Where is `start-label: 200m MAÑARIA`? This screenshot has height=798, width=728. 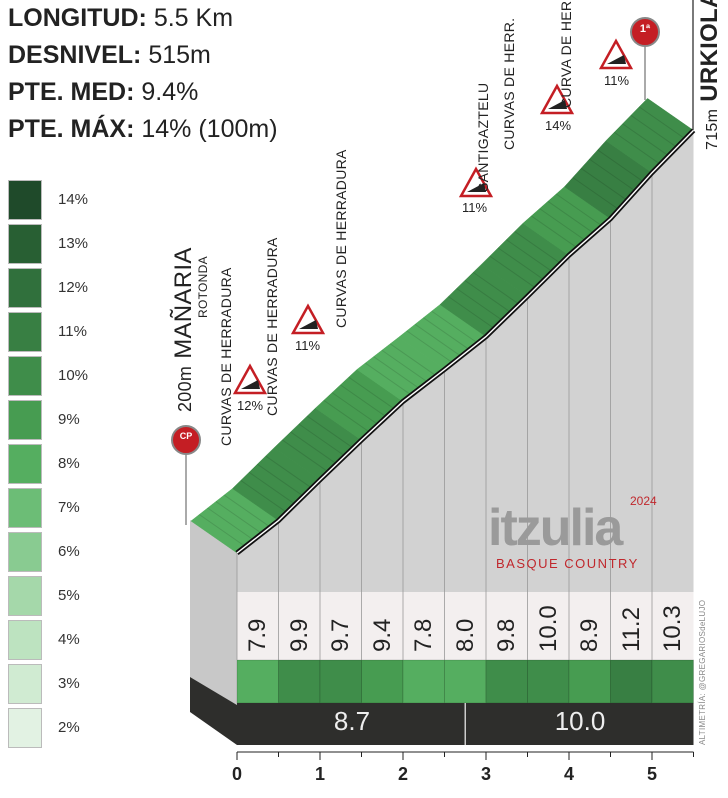
start-label: 200m MAÑARIA is located at coordinates (183, 329).